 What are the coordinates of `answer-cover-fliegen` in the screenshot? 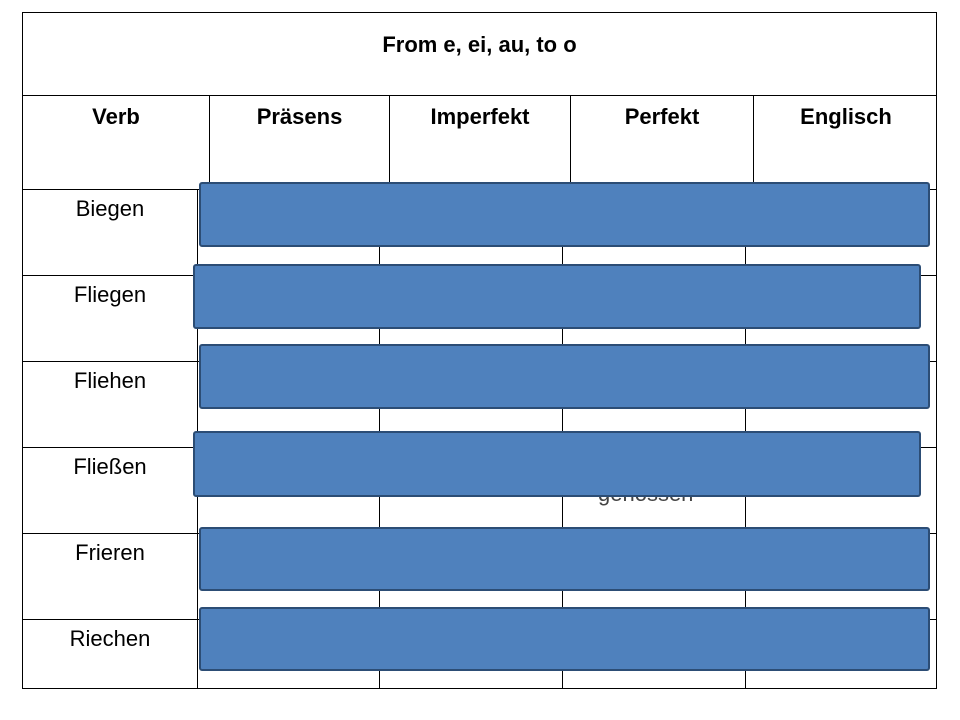 It's located at (557, 296).